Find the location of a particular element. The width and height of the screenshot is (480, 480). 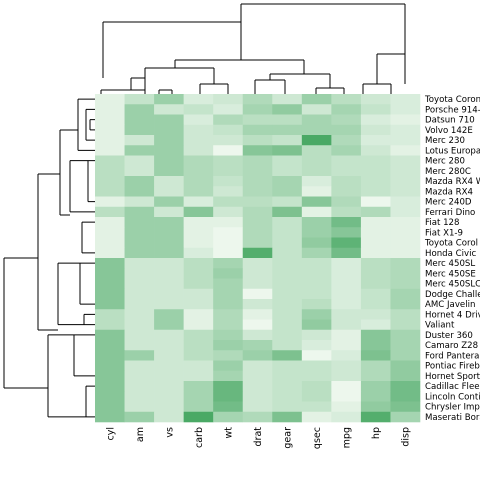

row-label: Mazda RX4 is located at coordinates (449, 192).